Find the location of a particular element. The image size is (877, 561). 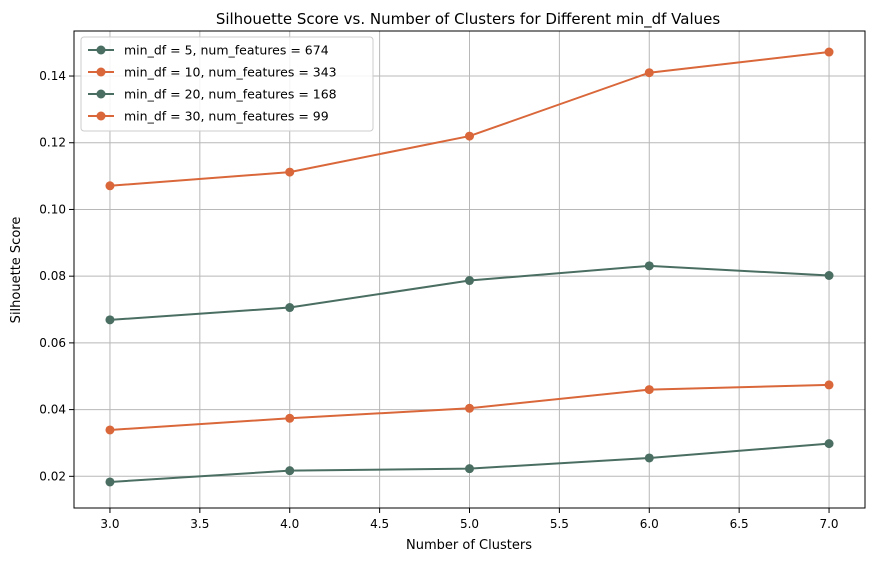

legend-label: min_df = 5, num_features = 674 is located at coordinates (226, 50).